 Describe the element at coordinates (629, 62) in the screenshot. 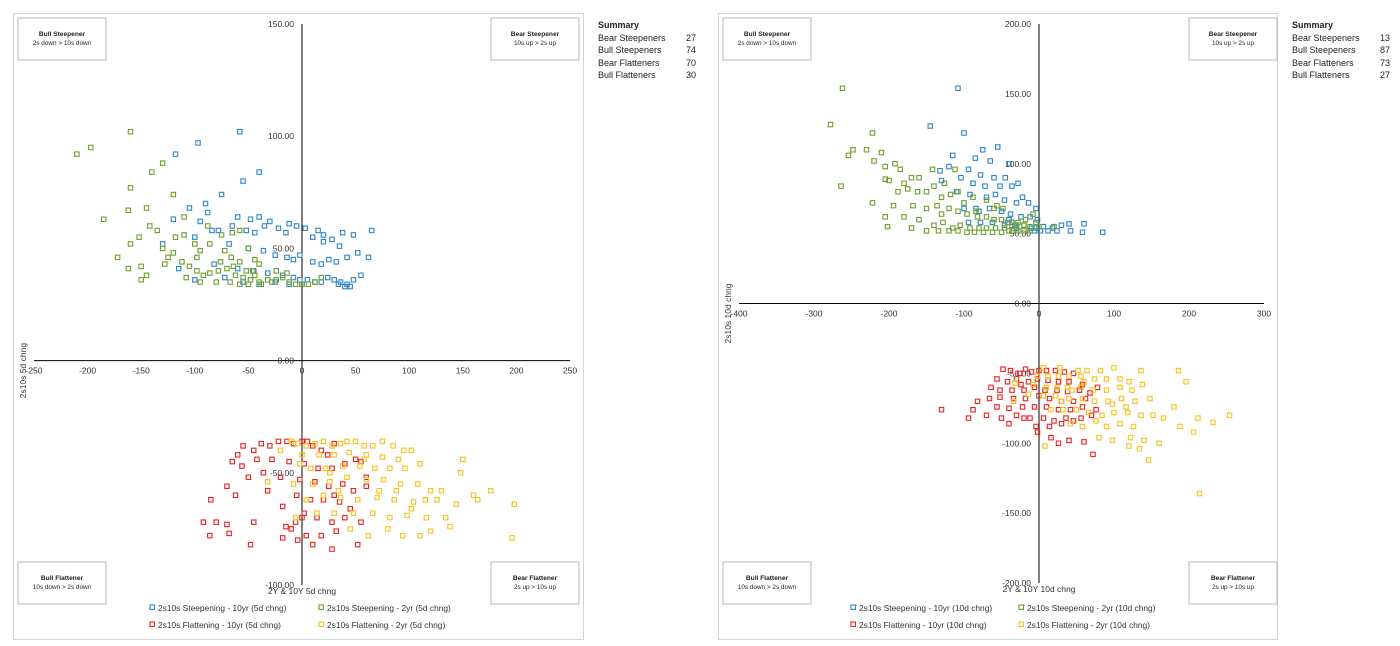

I see `summary-label: Bear Flatteners` at that location.